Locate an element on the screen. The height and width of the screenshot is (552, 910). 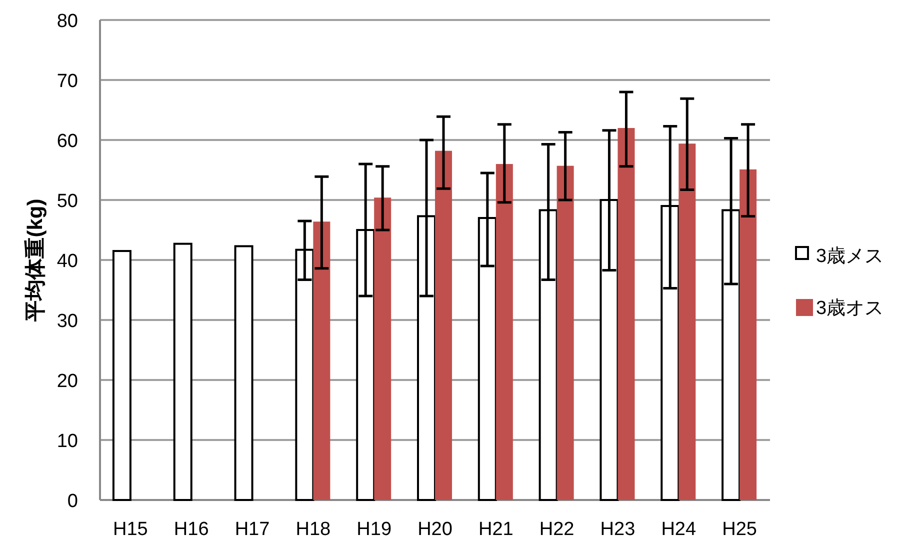
y-tick-label: 40 is located at coordinates (67, 261).